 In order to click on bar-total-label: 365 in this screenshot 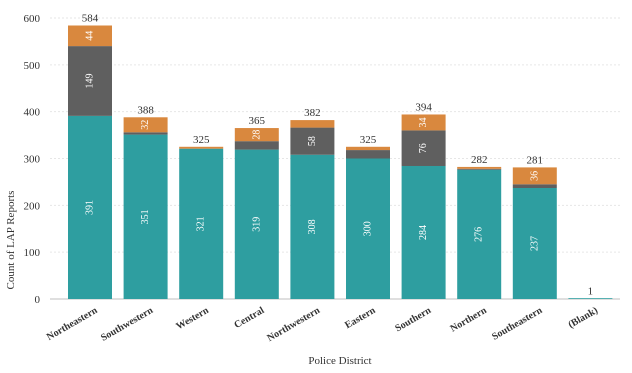, I will do `click(257, 121)`.